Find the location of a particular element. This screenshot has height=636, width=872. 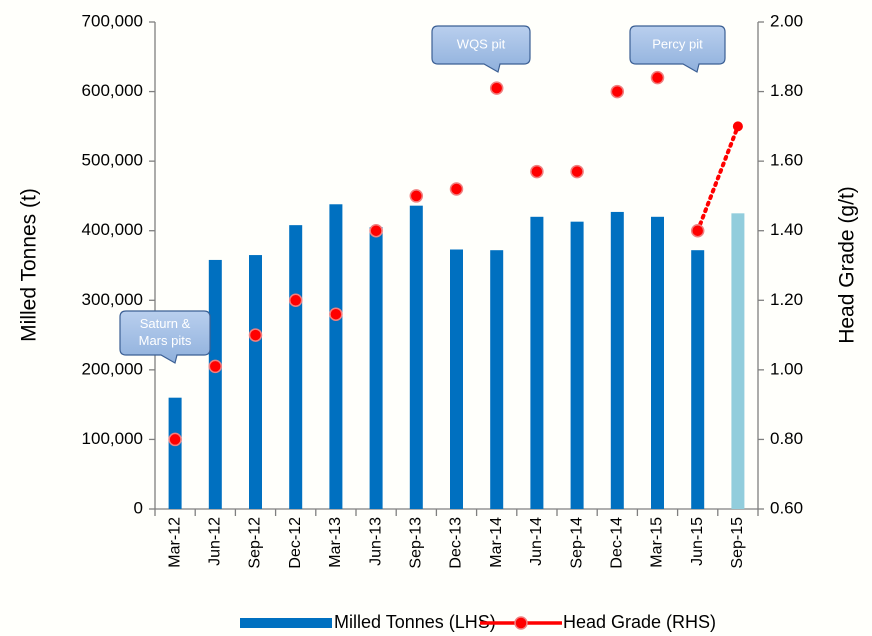

y-tick-label: 100,000 is located at coordinates (112, 438).